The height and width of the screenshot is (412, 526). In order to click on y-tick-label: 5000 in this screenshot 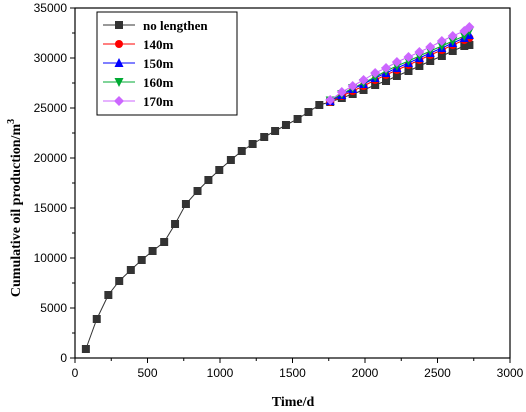, I will do `click(53, 308)`.